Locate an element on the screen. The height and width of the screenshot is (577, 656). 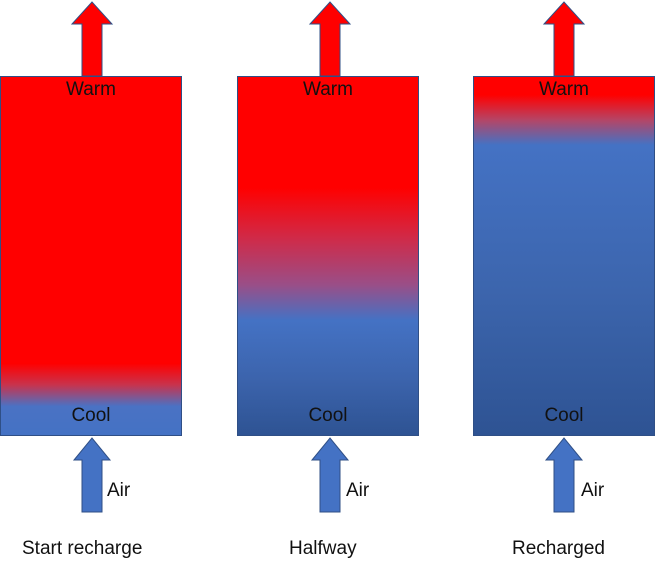
stage-caption: Recharged is located at coordinates (558, 548).